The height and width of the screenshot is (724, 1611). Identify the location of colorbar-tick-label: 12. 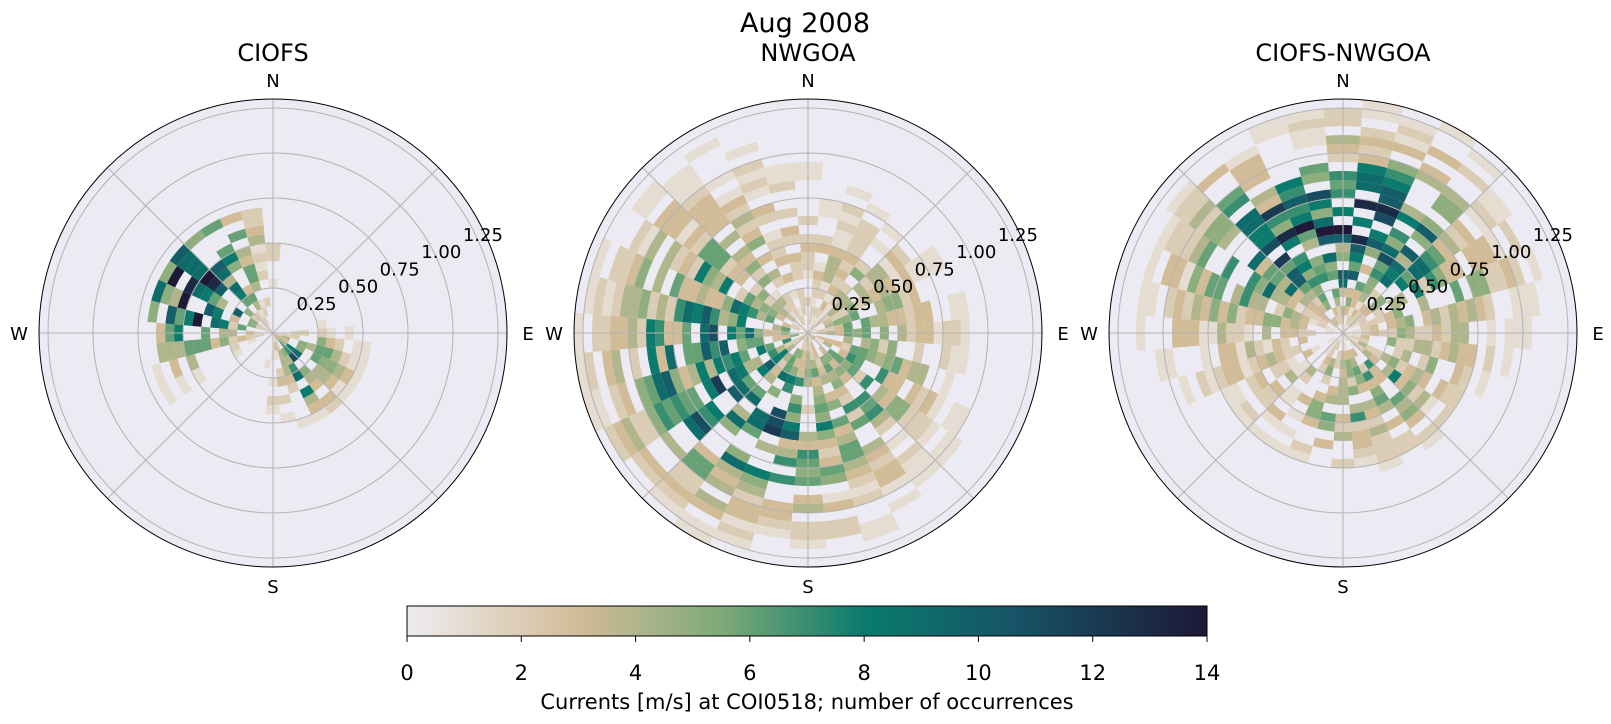
(1092, 673).